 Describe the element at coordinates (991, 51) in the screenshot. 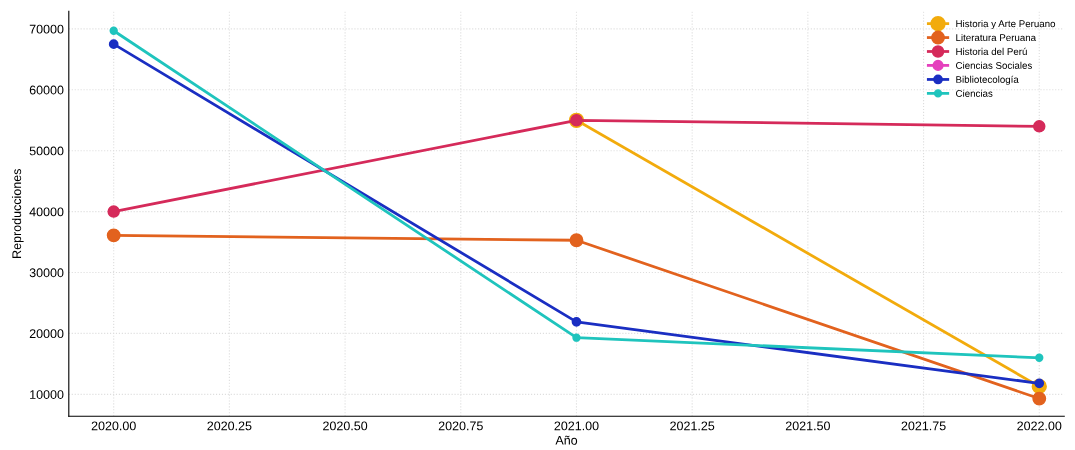

I see `legend-label: Historia del Perú` at that location.